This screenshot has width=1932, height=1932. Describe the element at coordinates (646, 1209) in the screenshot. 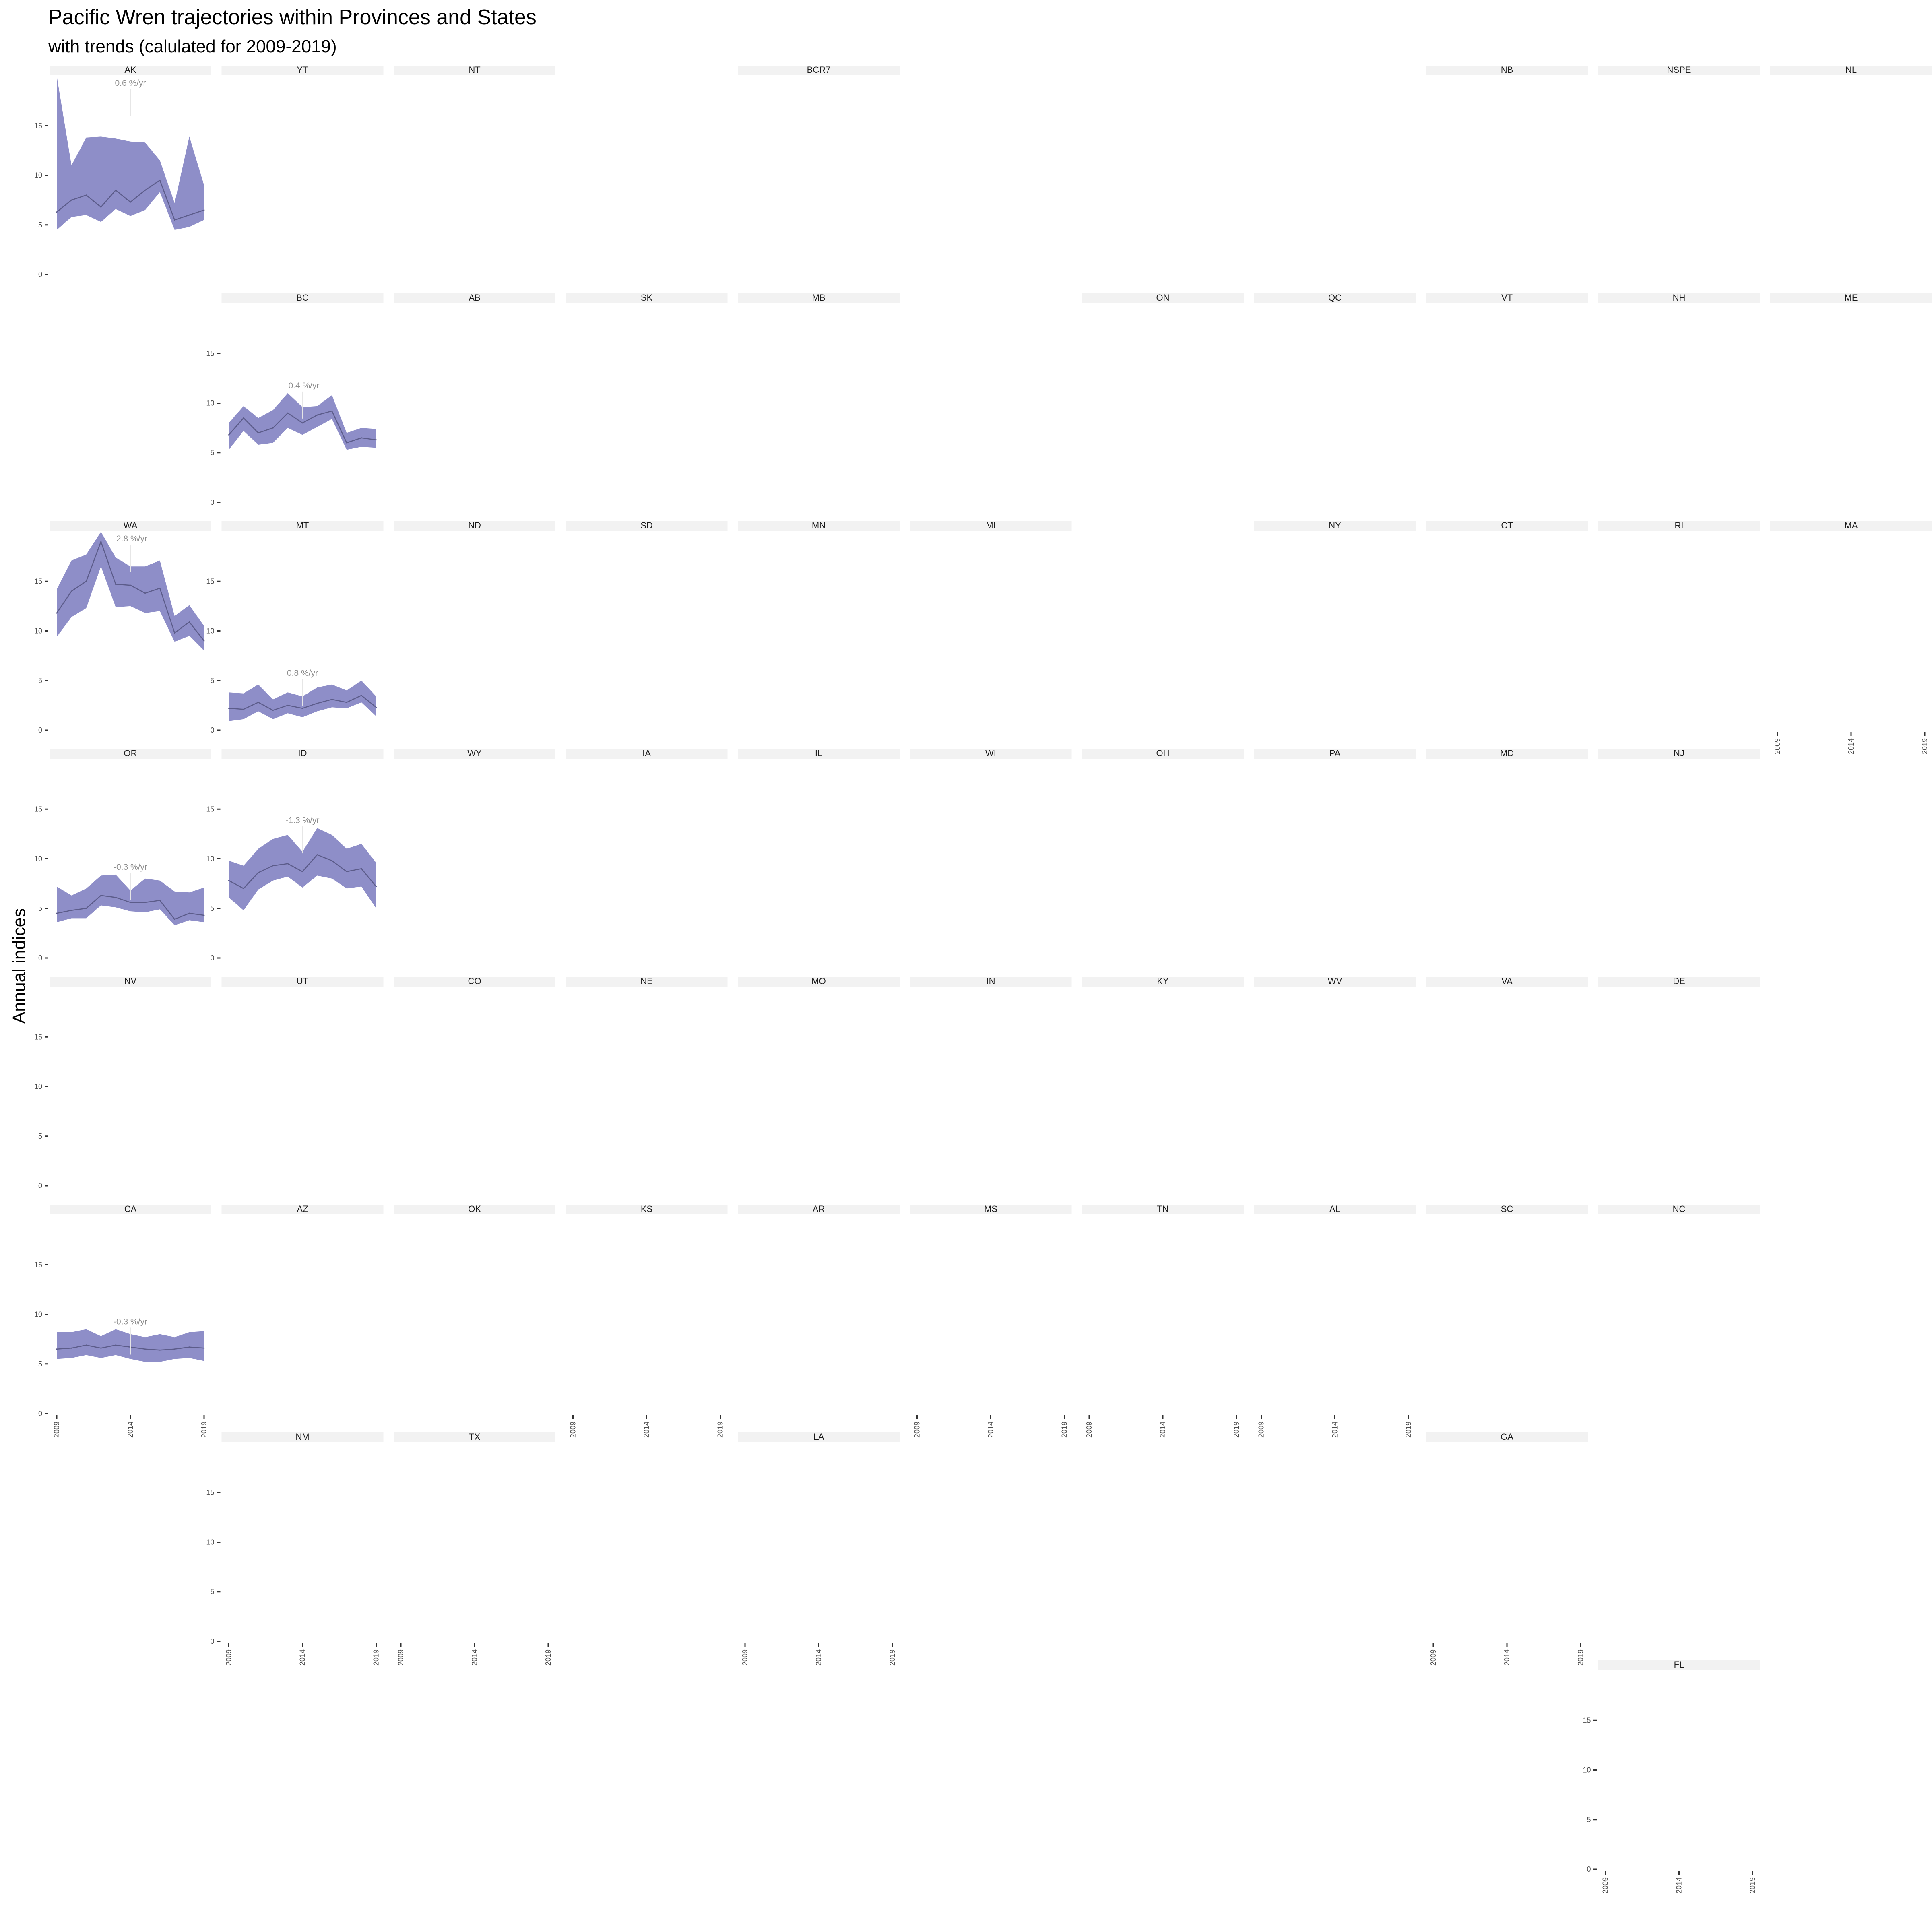

I see `facet-strip-label: KS` at that location.